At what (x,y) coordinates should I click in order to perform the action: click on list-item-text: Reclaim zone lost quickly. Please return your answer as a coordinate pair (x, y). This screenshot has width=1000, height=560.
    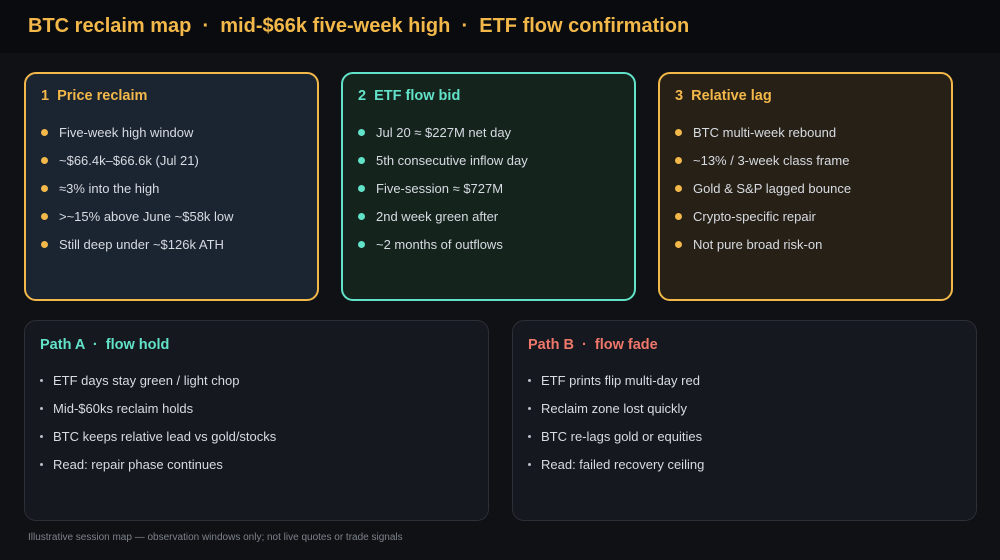
    Looking at the image, I should click on (614, 408).